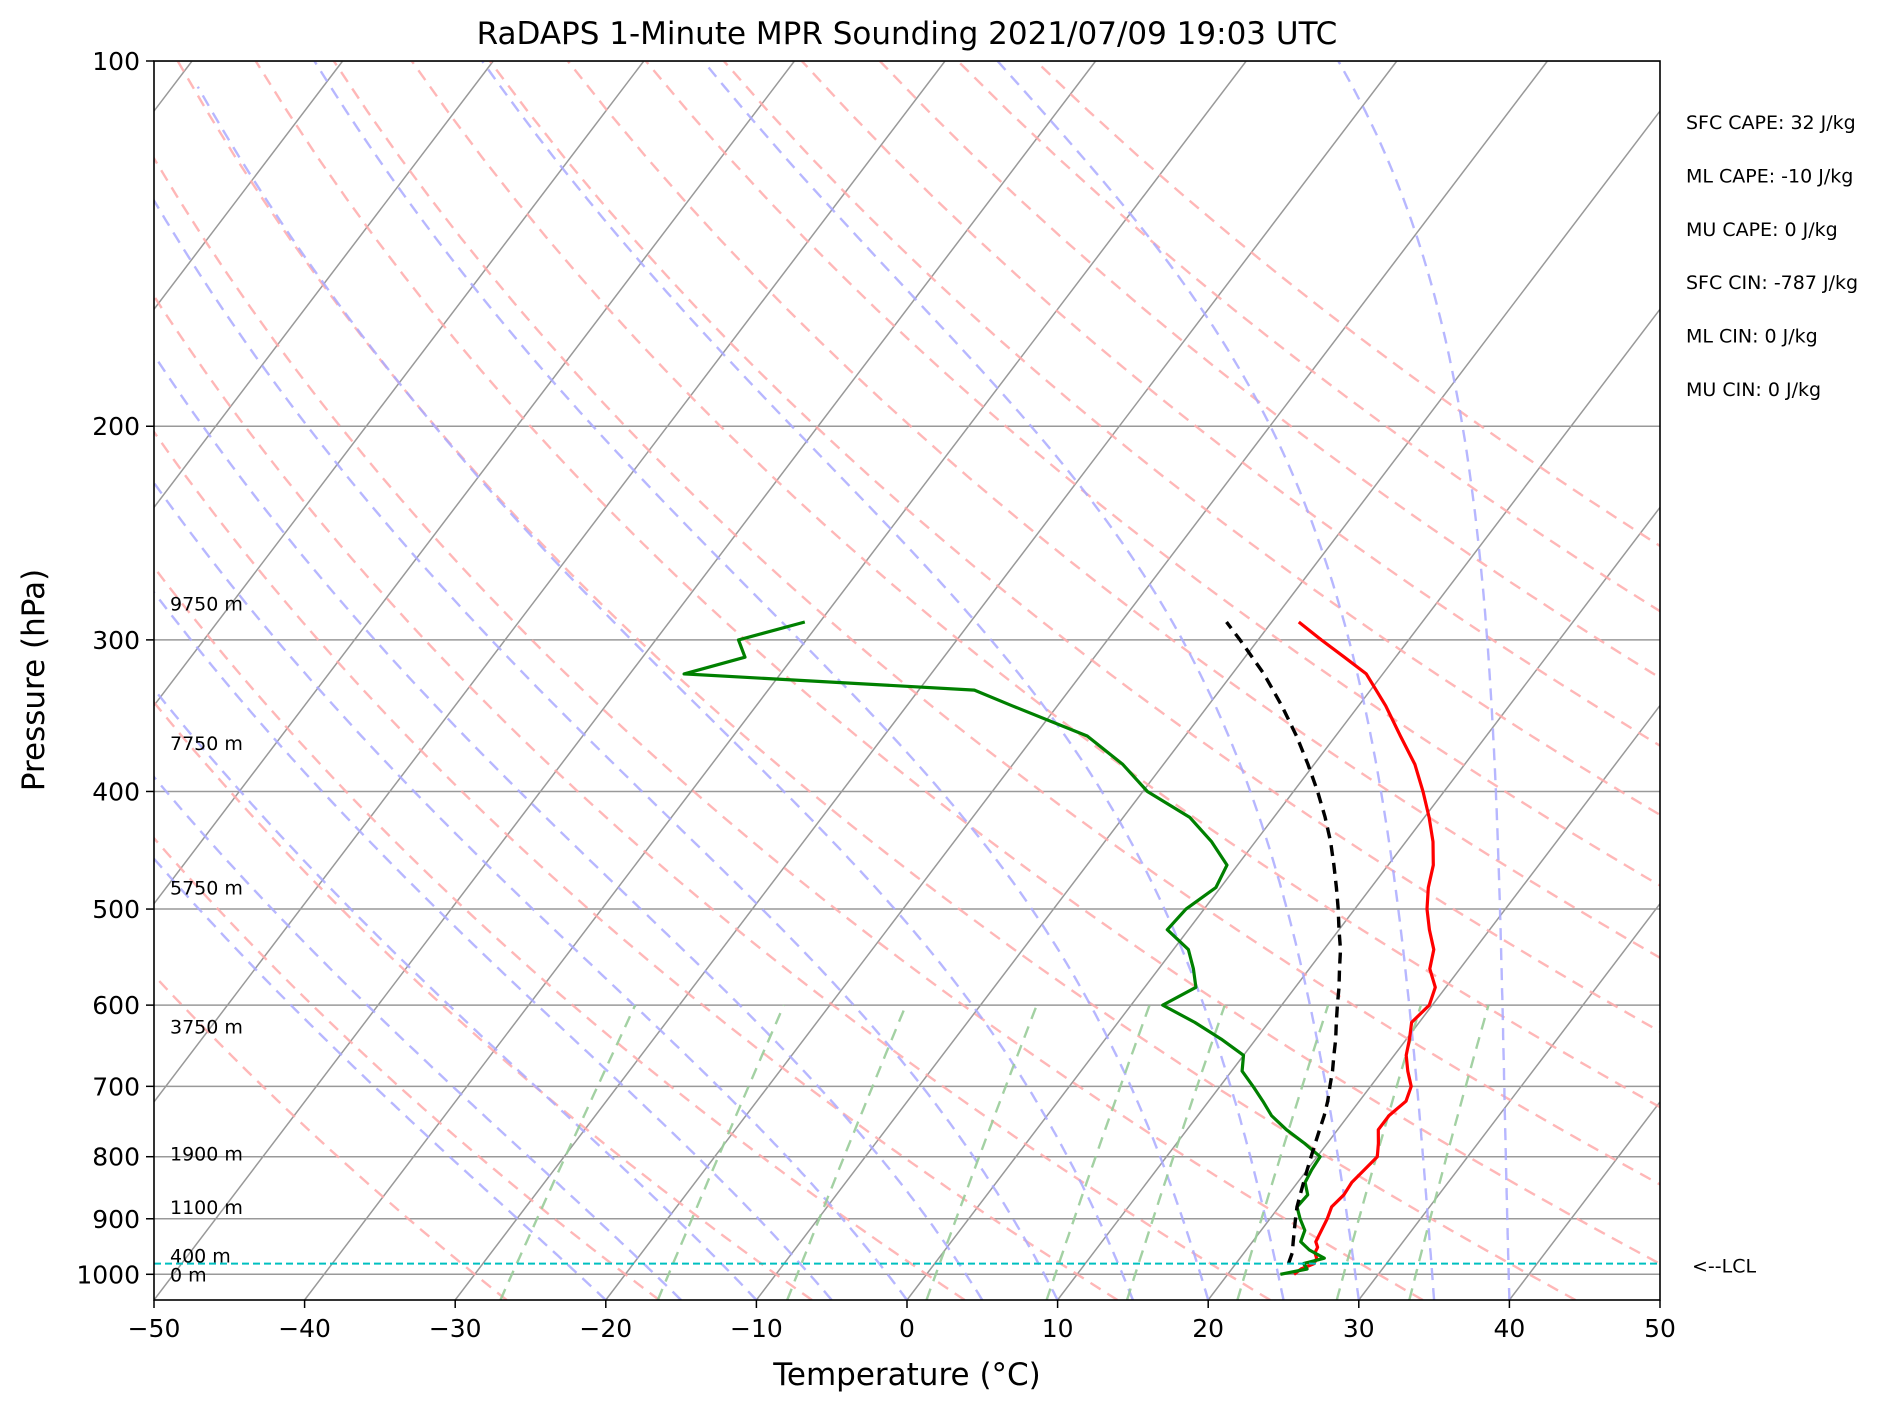  What do you see at coordinates (605, 1328) in the screenshot?
I see `x-tick-label: −20` at bounding box center [605, 1328].